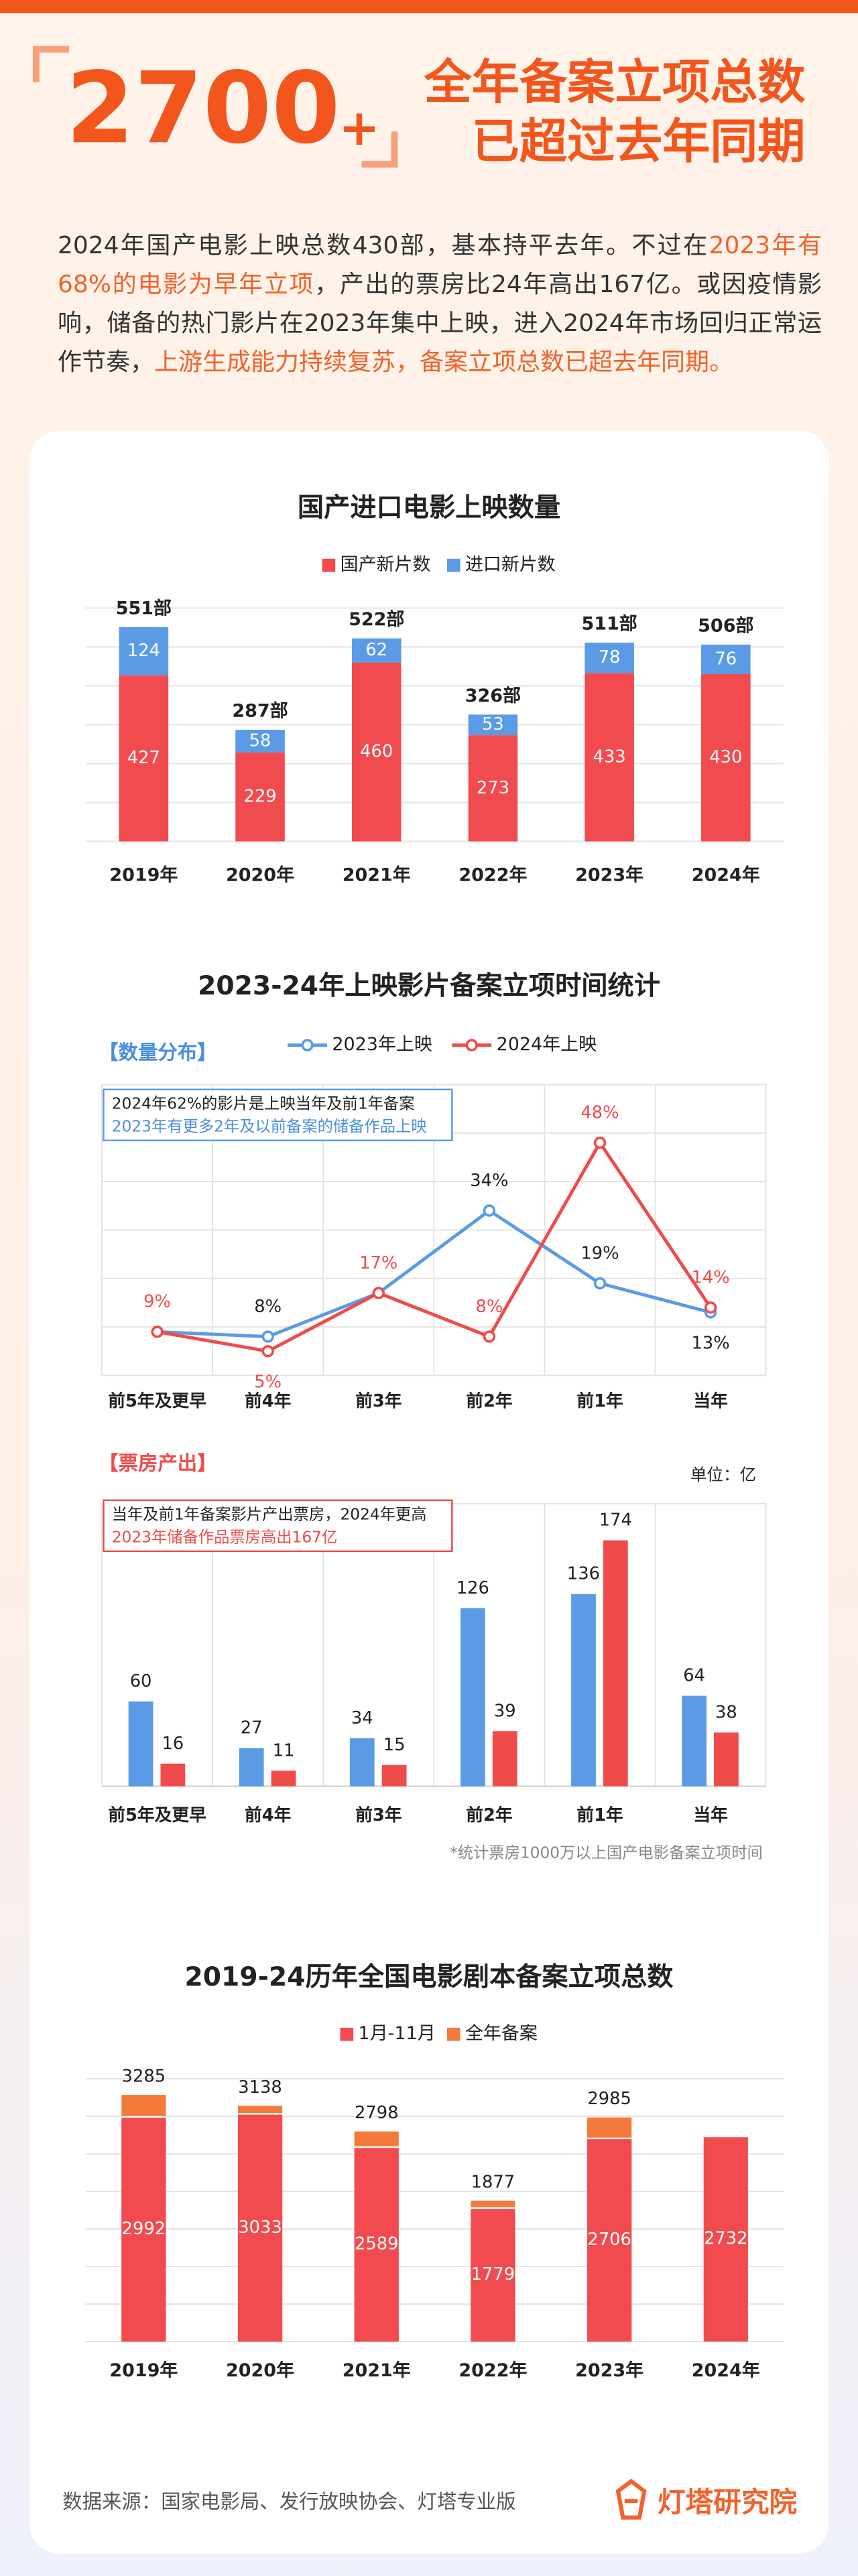  I want to click on chart-title: 2019-24历年全国电影剧本备案立项总数, so click(429, 1976).